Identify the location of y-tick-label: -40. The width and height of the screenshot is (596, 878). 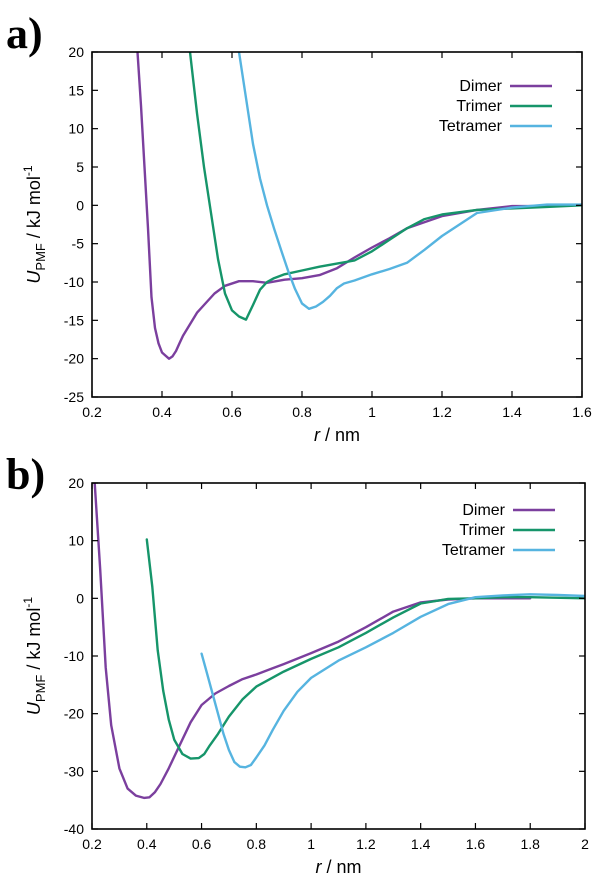
(74, 829).